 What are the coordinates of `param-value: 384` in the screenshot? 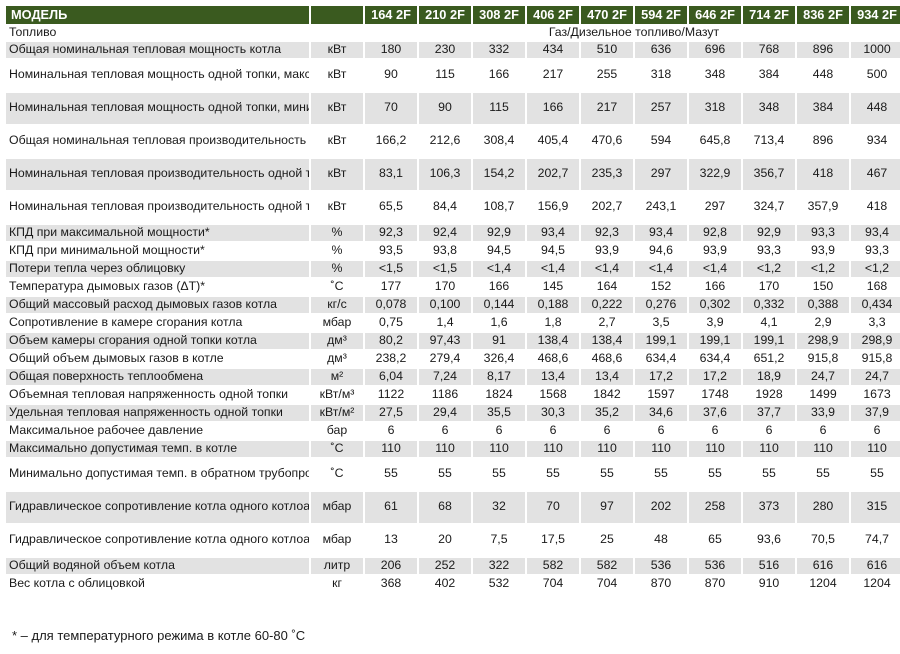 It's located at (769, 75).